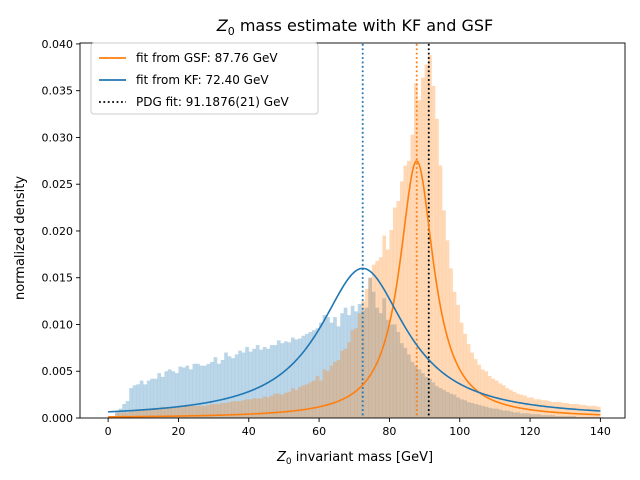 The height and width of the screenshot is (480, 640). I want to click on x-tick-label: 120, so click(530, 431).